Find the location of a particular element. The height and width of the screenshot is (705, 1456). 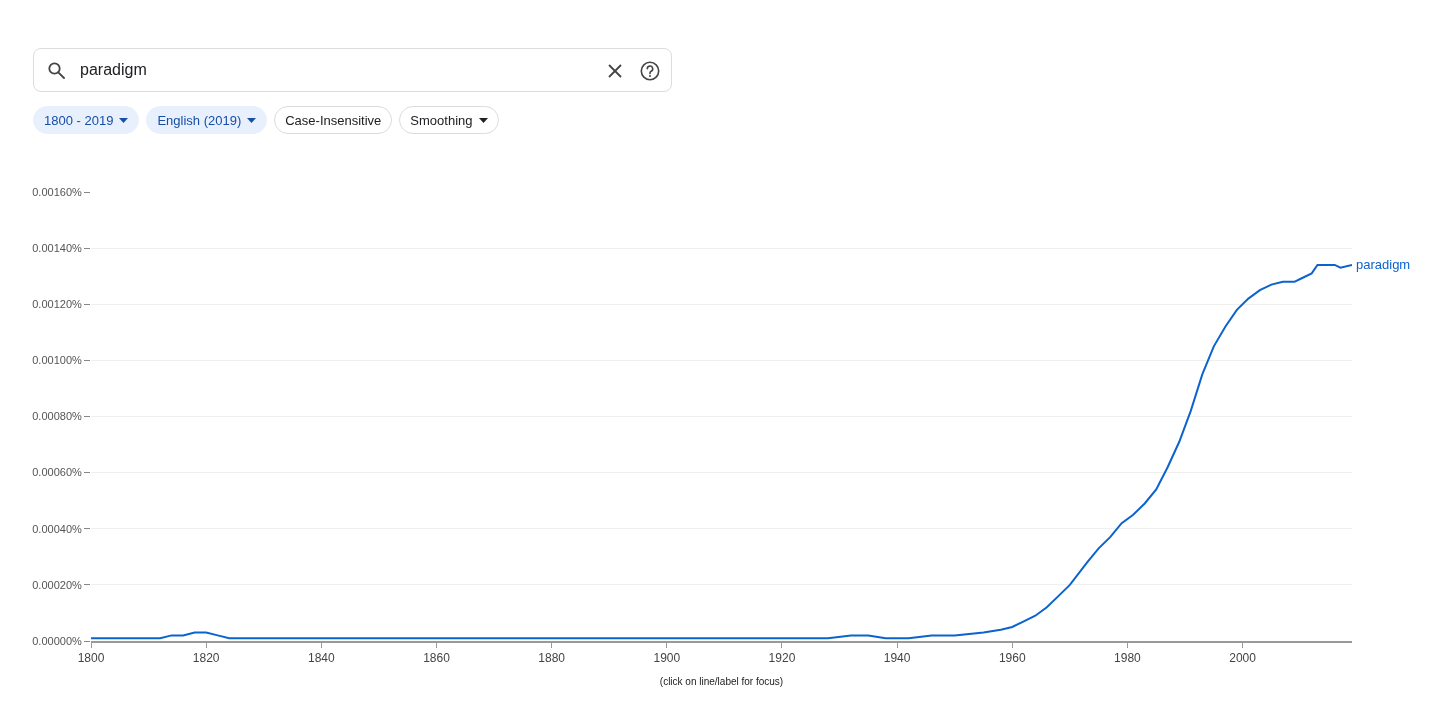

x-tick-label: 1840 is located at coordinates (321, 658).